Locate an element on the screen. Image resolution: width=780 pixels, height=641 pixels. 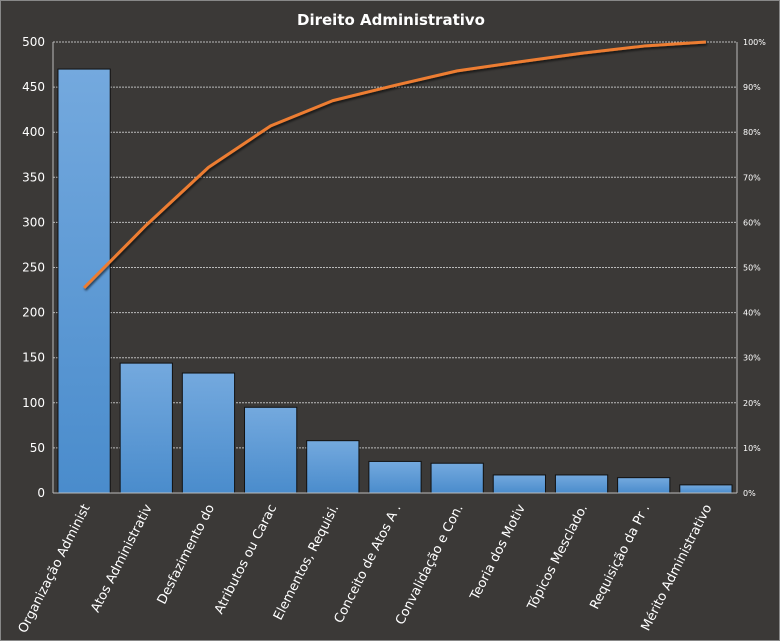
y-tick-label: 100 is located at coordinates (33, 403).